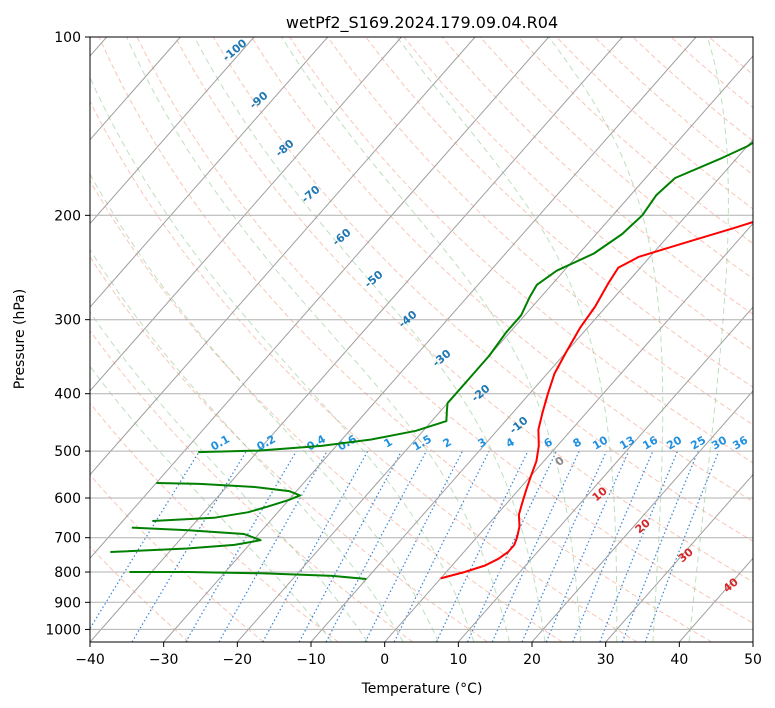 The height and width of the screenshot is (708, 775). What do you see at coordinates (20, 339) in the screenshot?
I see `y-axis-title: Pressure (hPa)` at bounding box center [20, 339].